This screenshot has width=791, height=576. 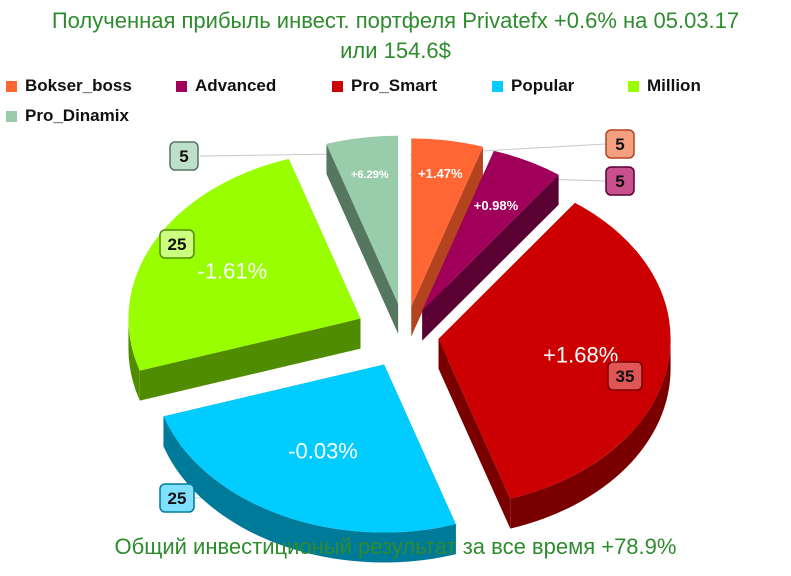 I want to click on slice-label-pro-dinamix: +6.29%, so click(x=370, y=175).